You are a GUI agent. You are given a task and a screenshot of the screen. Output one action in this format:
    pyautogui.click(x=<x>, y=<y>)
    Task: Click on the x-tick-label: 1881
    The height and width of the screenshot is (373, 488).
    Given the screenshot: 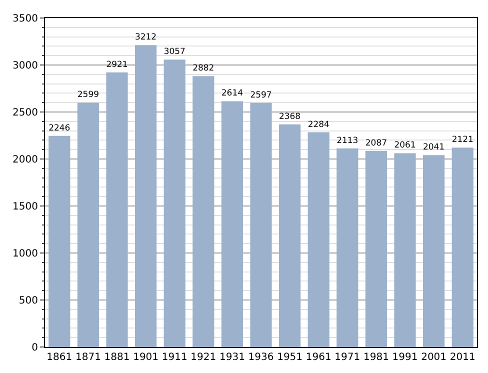 What is the action you would take?
    pyautogui.click(x=117, y=357)
    